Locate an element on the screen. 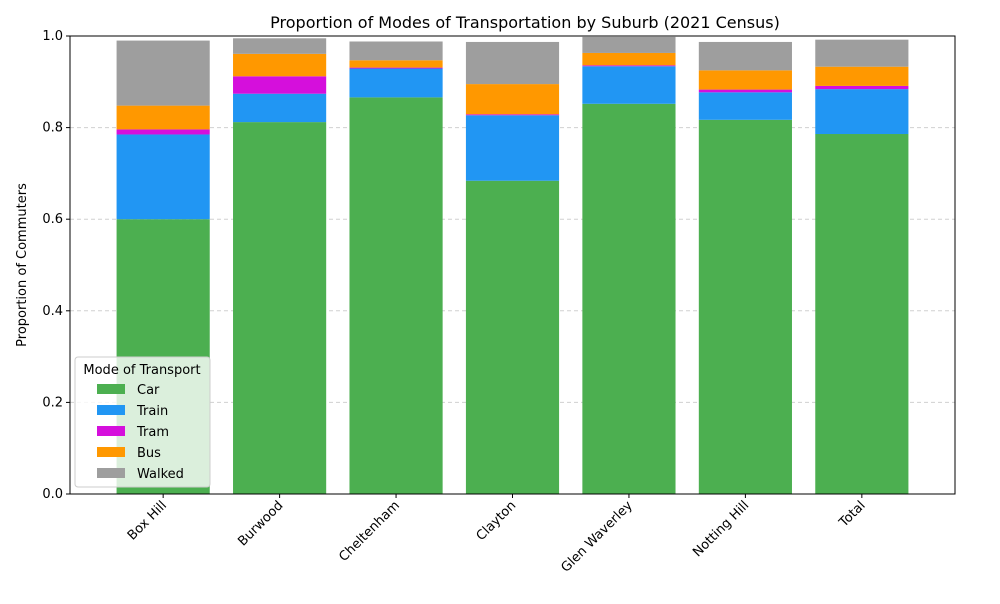  y-tick-label: 0.4 is located at coordinates (52, 311).